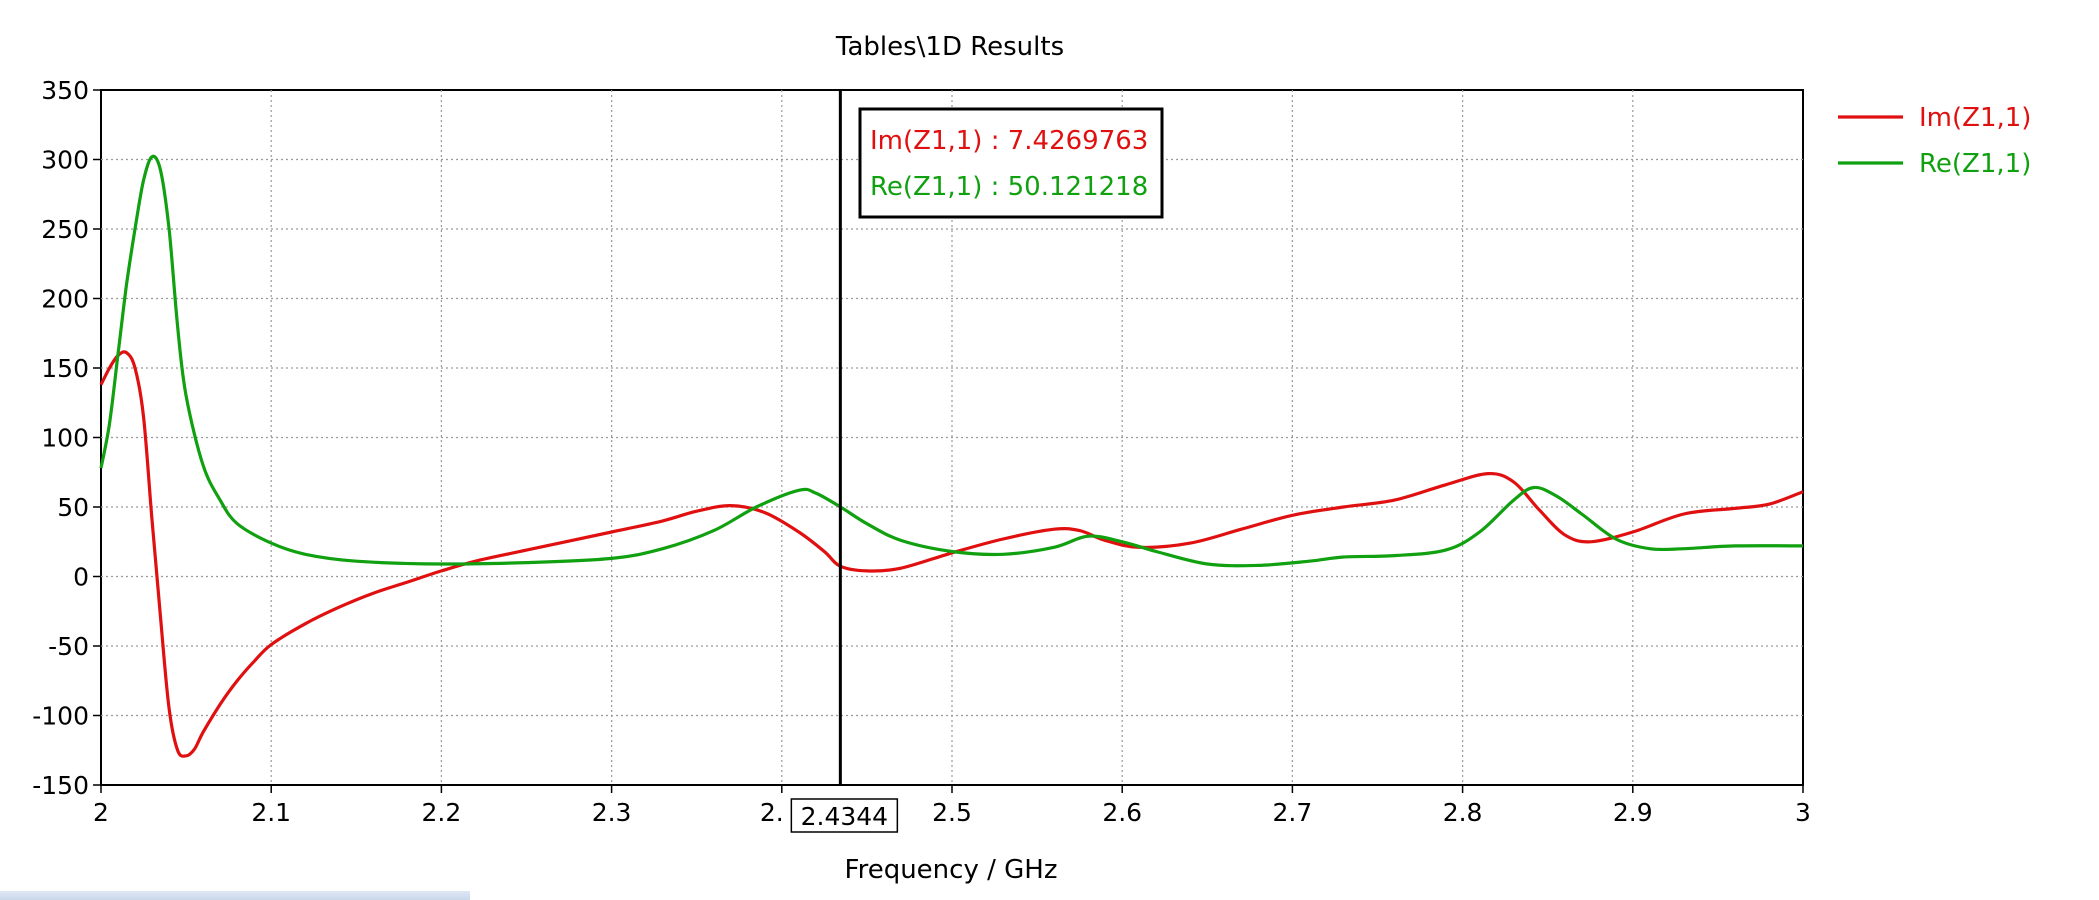 The height and width of the screenshot is (900, 2099). What do you see at coordinates (73, 507) in the screenshot?
I see `y-tick-label: 50` at bounding box center [73, 507].